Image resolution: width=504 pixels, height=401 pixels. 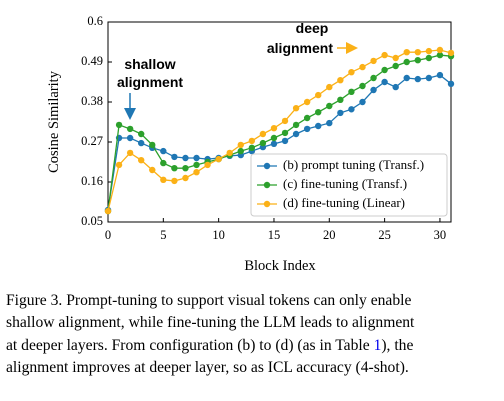 I want to click on y-tick-label: 0.27, so click(x=92, y=141).